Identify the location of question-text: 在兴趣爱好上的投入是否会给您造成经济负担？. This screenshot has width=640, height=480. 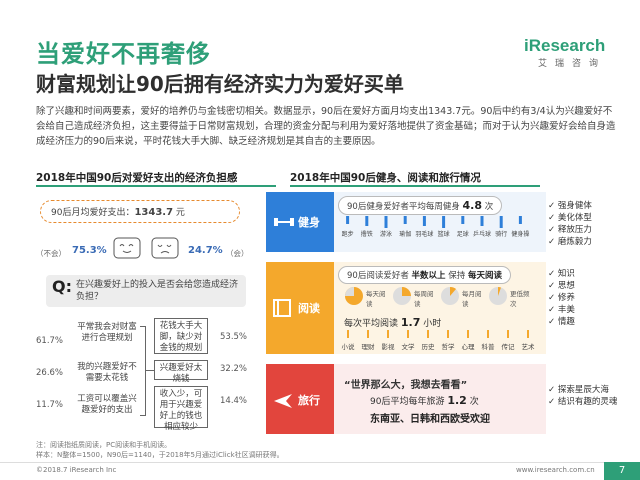
(157, 291).